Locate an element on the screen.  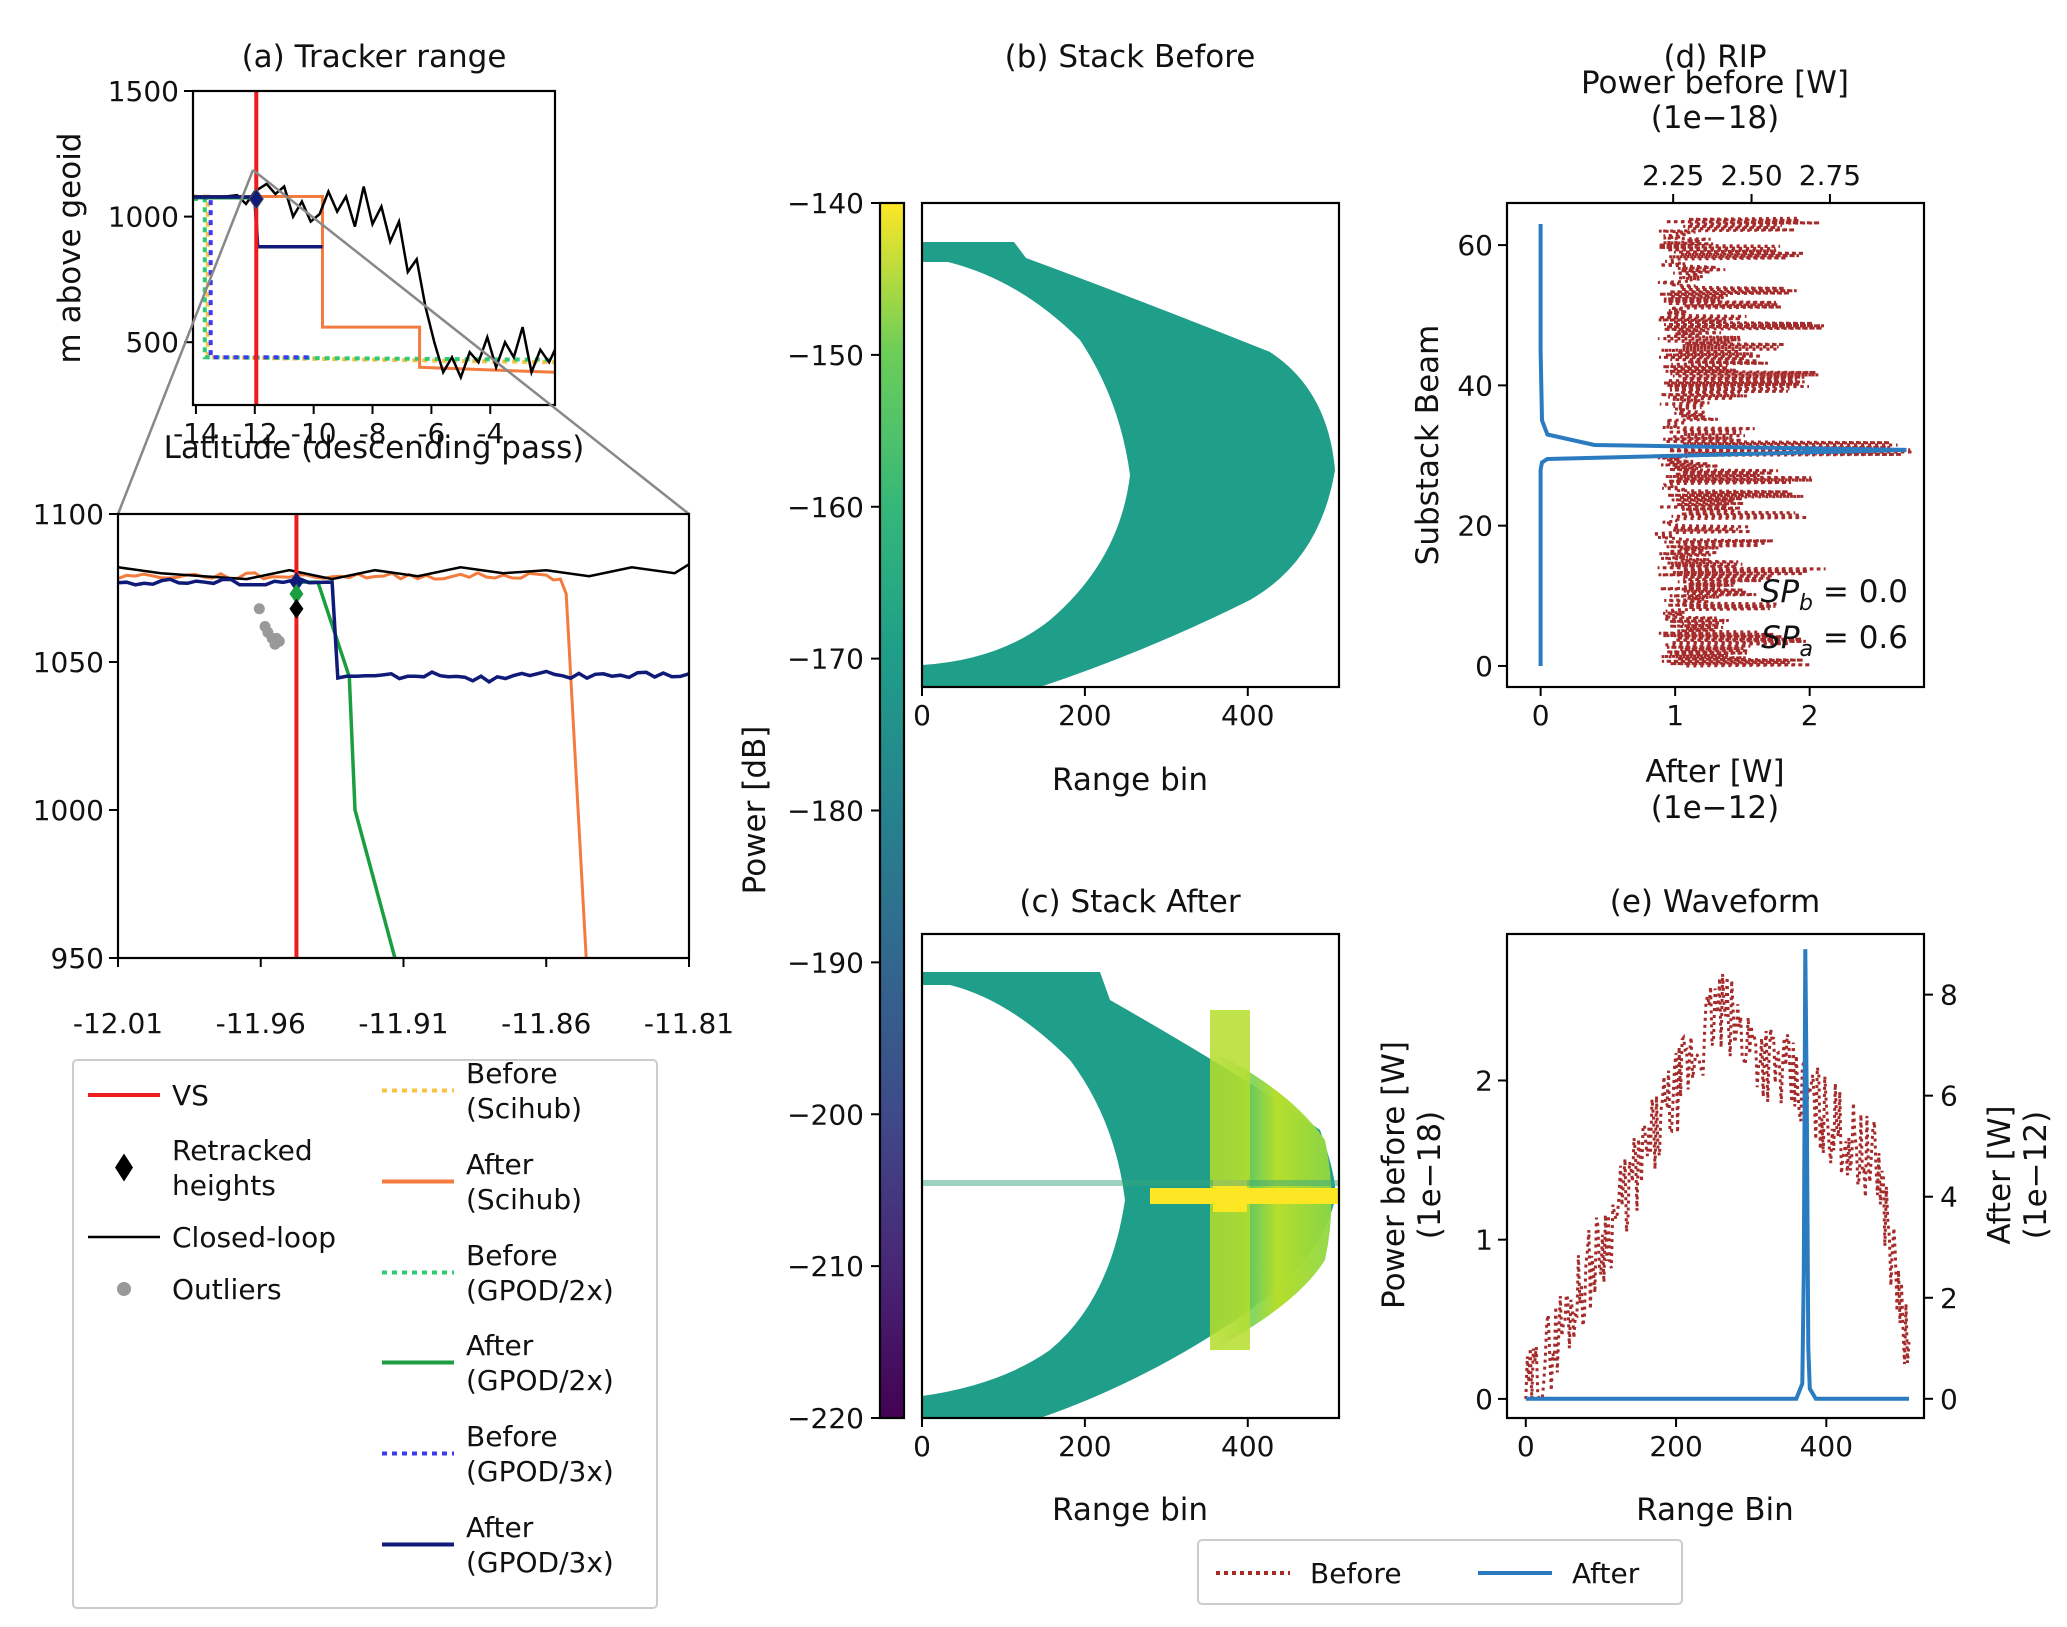
panel-a-frame is located at coordinates (374, 248).